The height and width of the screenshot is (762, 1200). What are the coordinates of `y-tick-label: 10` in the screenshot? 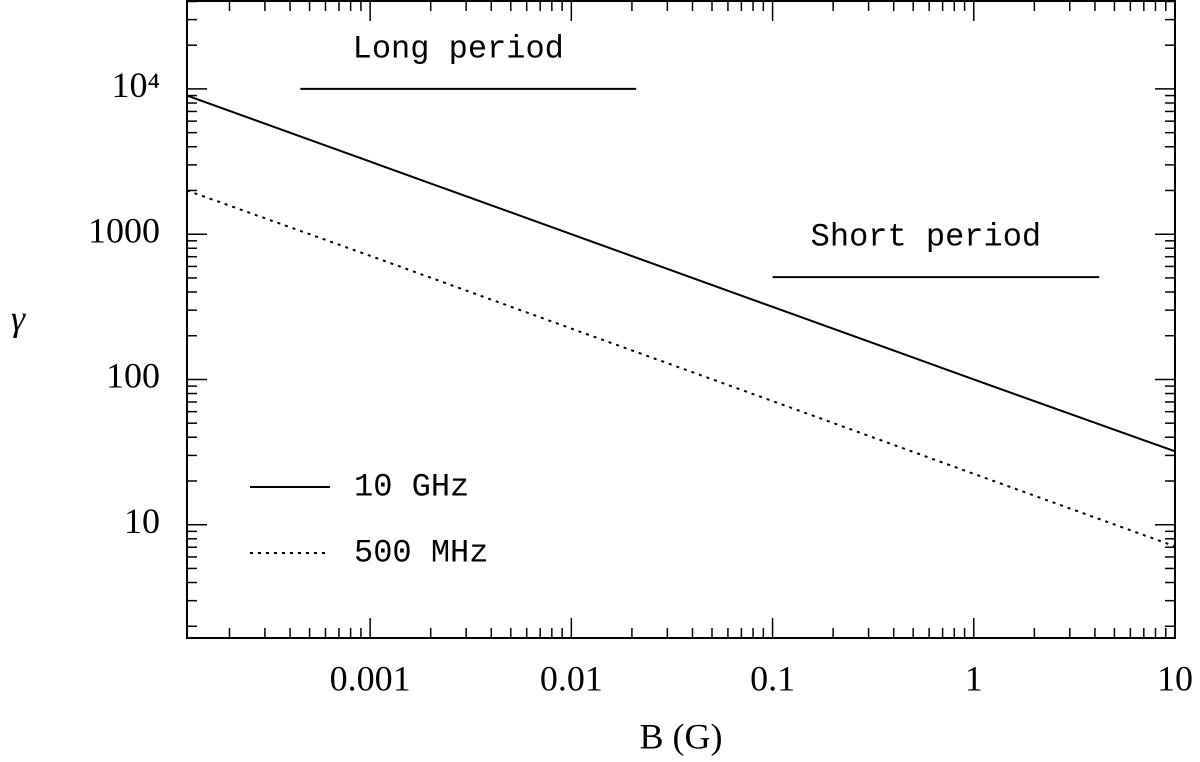 It's located at (142, 521).